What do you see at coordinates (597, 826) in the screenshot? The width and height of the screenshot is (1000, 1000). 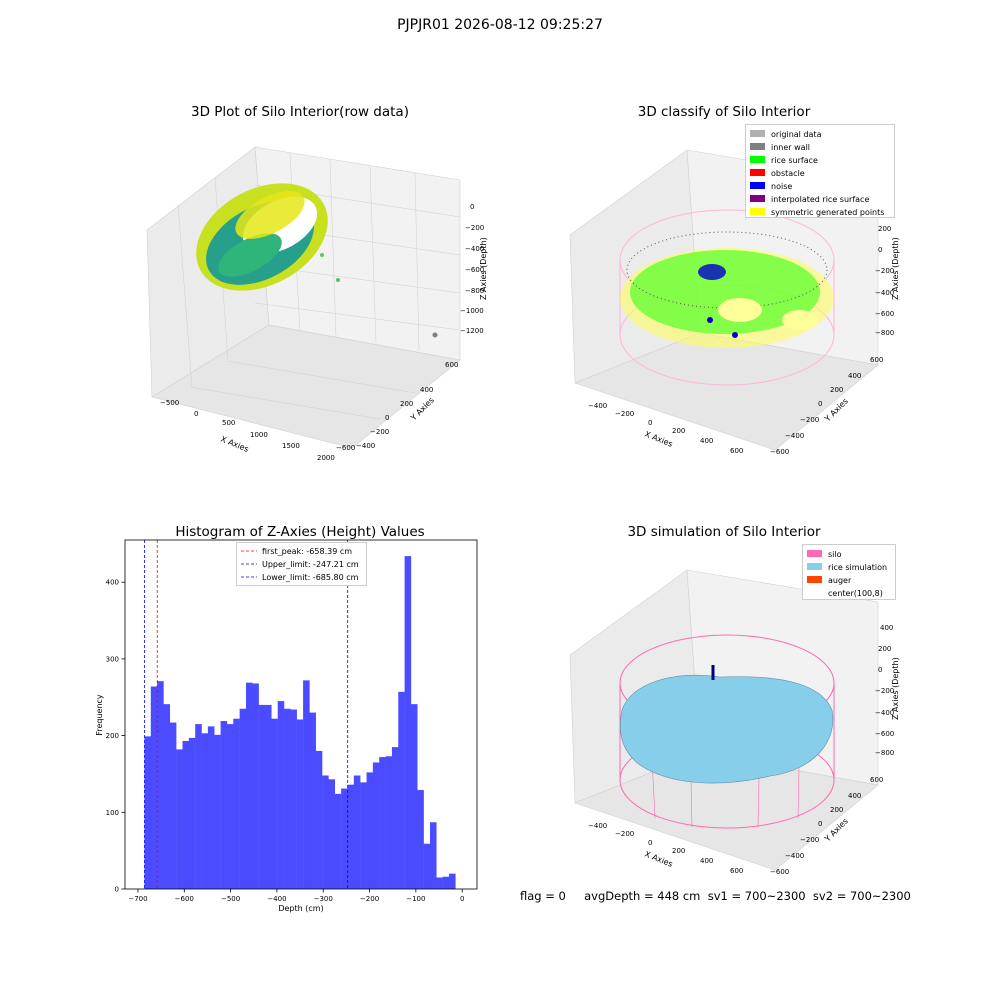 I see `simulation-x-tick: −400` at bounding box center [597, 826].